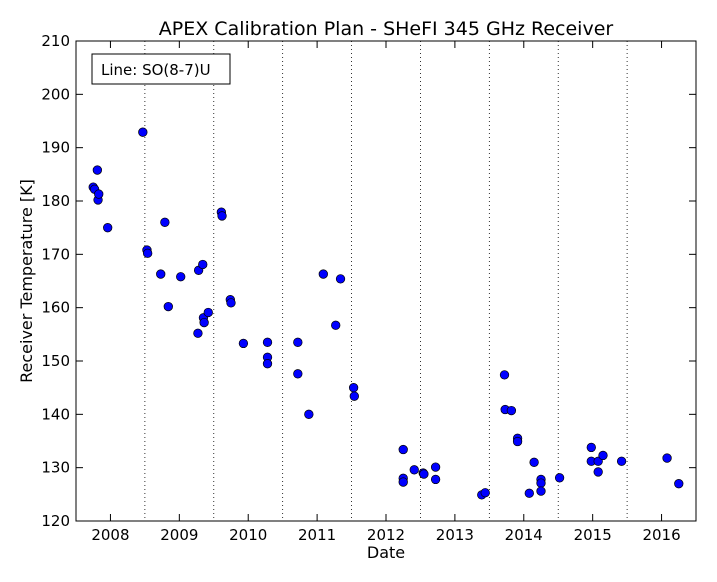 This screenshot has width=717, height=582. I want to click on y-tick-label: 190, so click(55, 148).